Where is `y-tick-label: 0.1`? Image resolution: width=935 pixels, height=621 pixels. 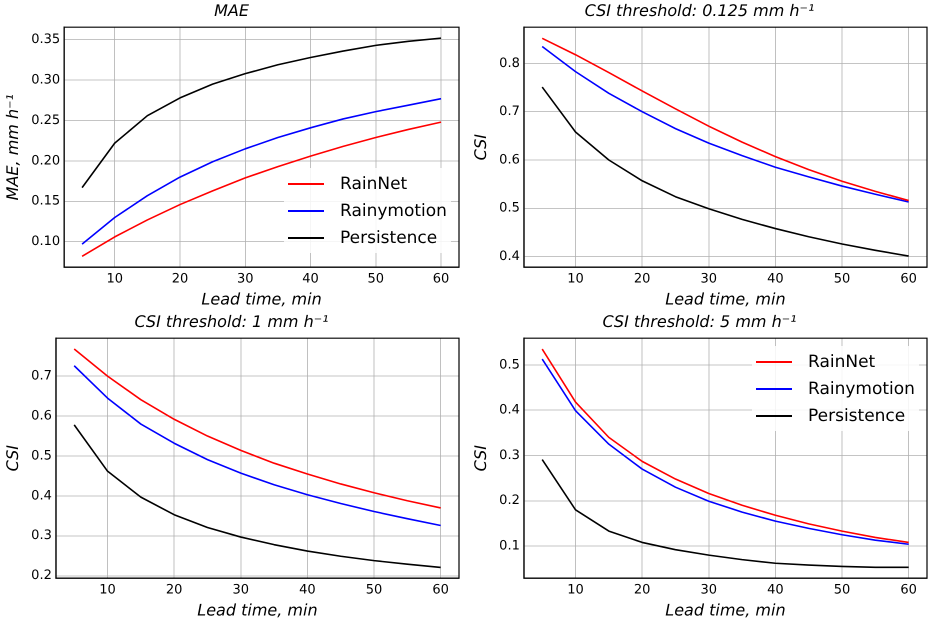 y-tick-label: 0.1 is located at coordinates (509, 546).